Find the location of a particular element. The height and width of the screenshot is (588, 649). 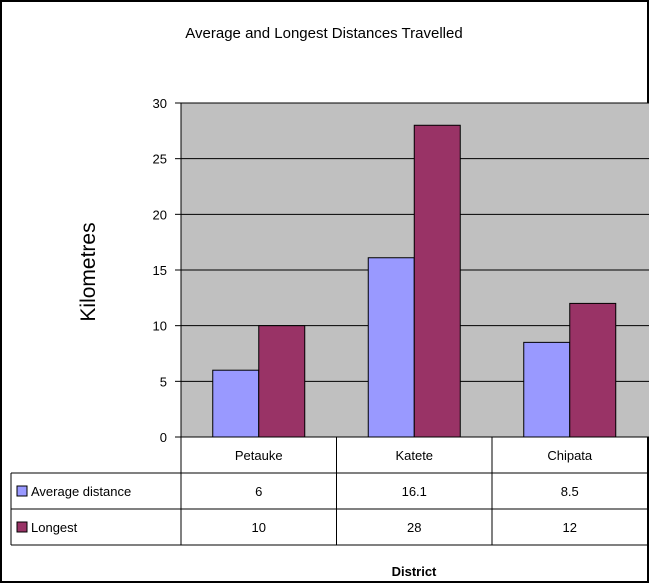

data-label: 16.1 is located at coordinates (414, 491).